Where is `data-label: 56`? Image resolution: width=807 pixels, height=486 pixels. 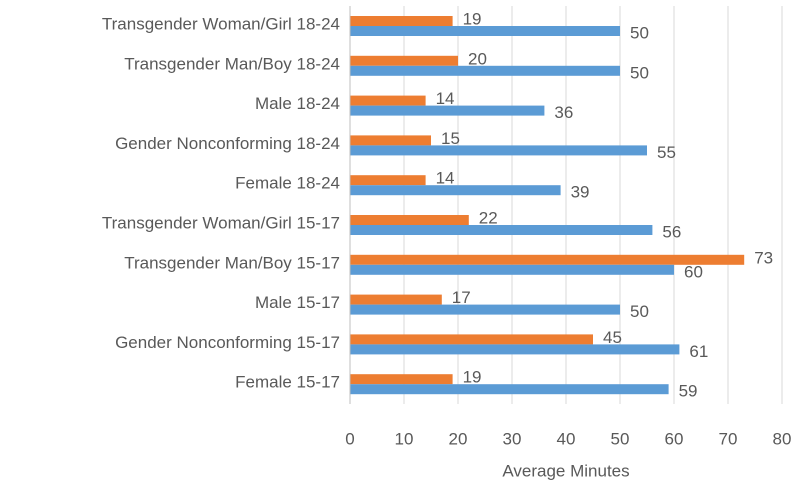 data-label: 56 is located at coordinates (671, 231).